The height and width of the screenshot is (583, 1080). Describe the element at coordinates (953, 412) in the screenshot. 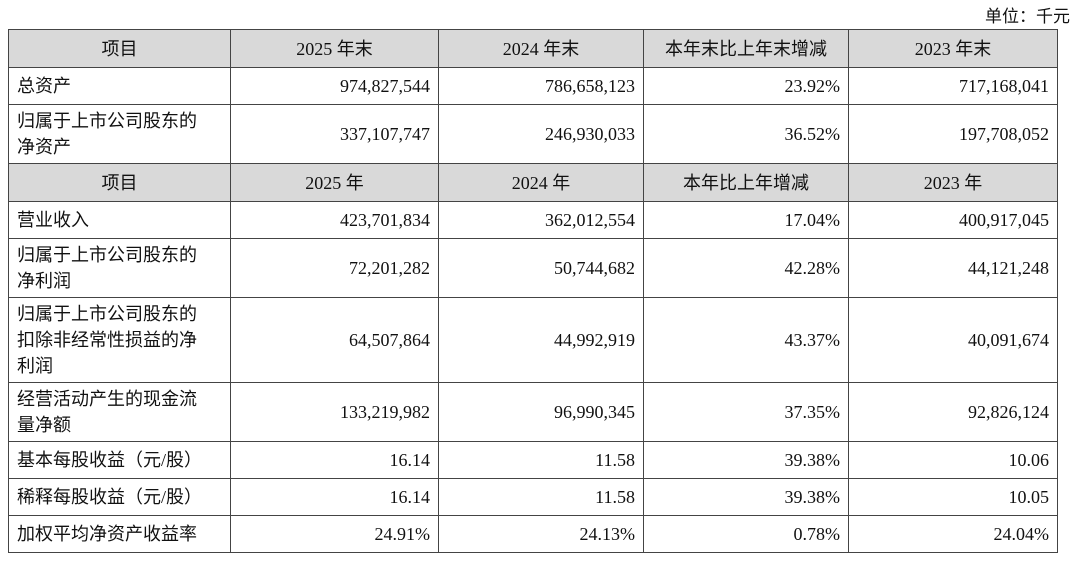

I see `value-cell: 92,826,124` at that location.